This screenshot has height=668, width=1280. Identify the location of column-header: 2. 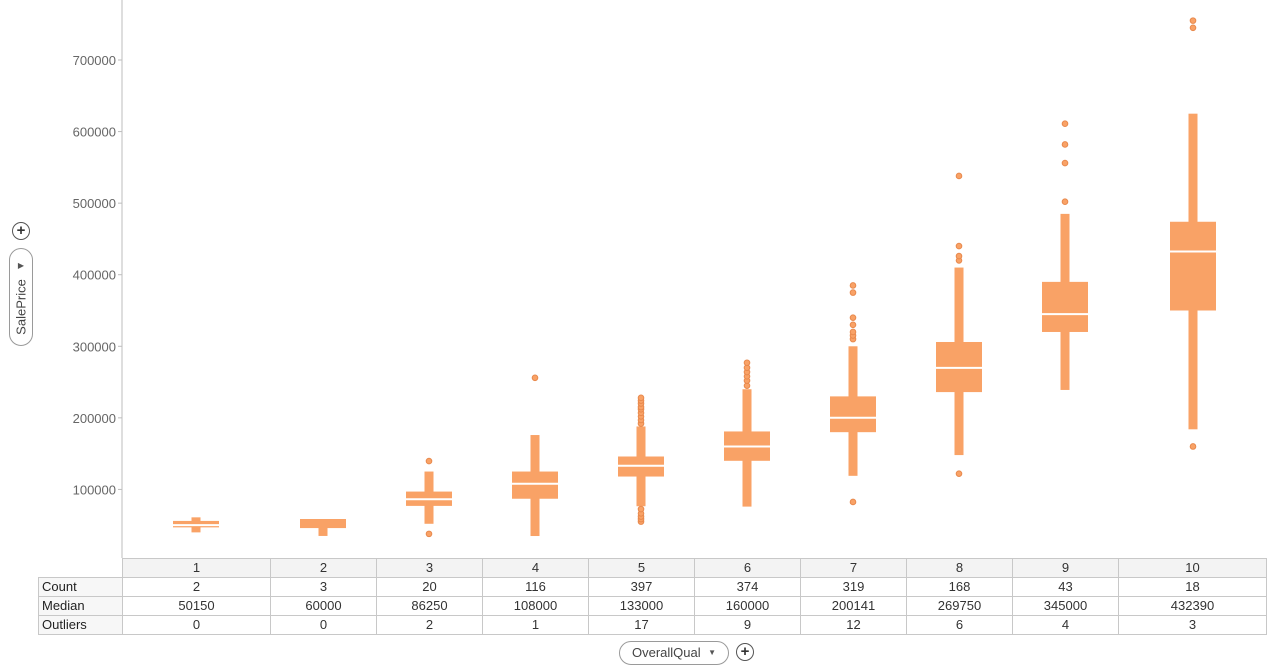
(323, 568).